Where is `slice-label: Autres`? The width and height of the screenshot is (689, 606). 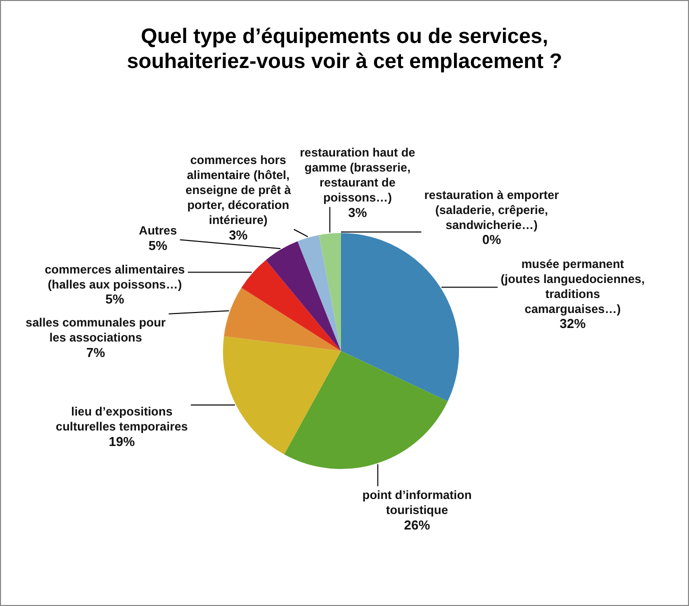
slice-label: Autres is located at coordinates (158, 231).